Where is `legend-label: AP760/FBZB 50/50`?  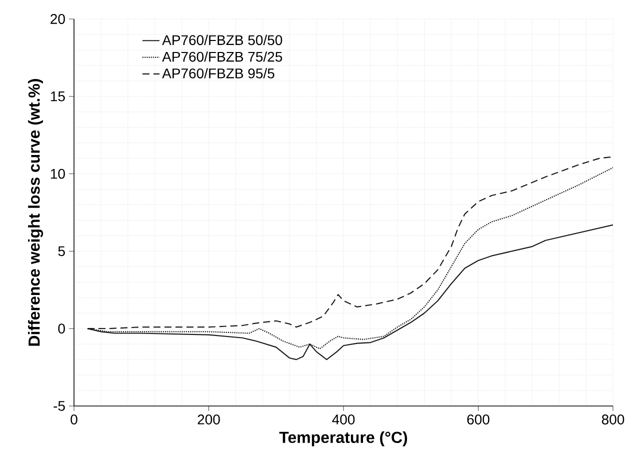 legend-label: AP760/FBZB 50/50 is located at coordinates (222, 40).